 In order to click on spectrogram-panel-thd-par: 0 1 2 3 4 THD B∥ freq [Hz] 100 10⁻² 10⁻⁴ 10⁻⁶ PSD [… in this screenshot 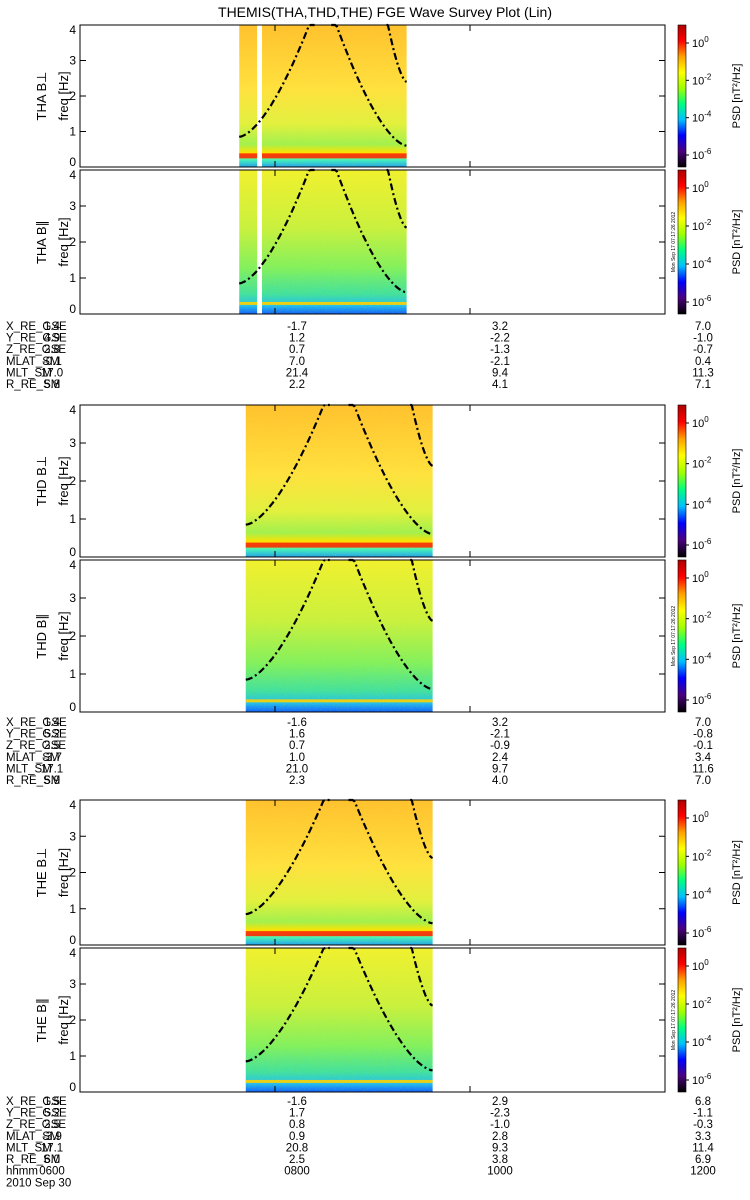, I will do `click(388, 636)`.